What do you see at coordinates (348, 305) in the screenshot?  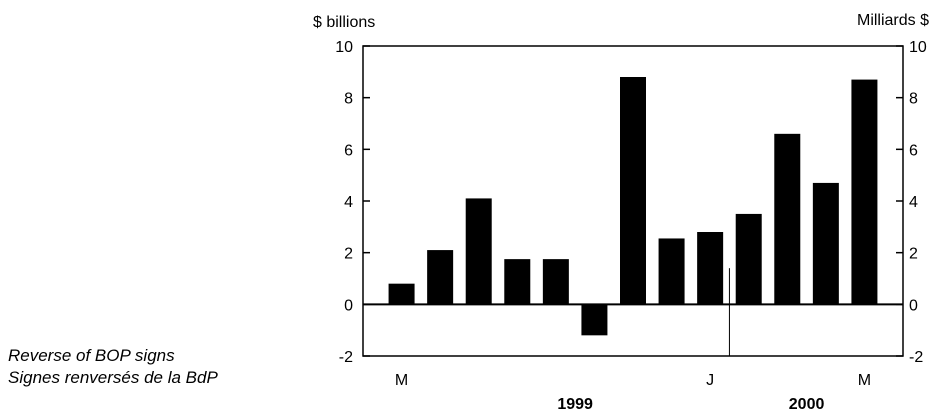 I see `left-tick-label: 0` at bounding box center [348, 305].